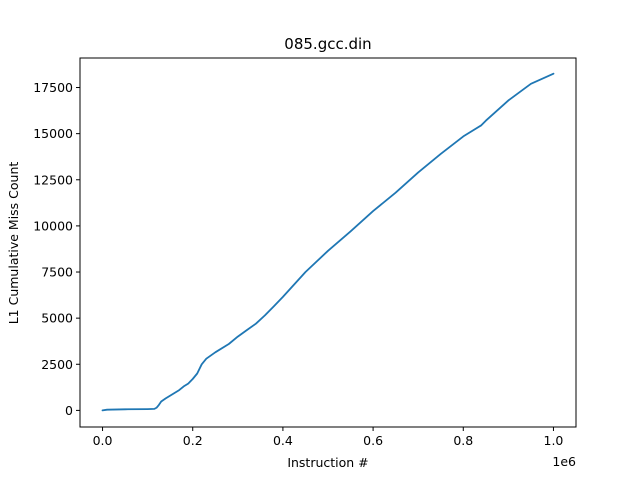 The image size is (640, 480). I want to click on x-axis-offset-label: 1e6, so click(564, 461).